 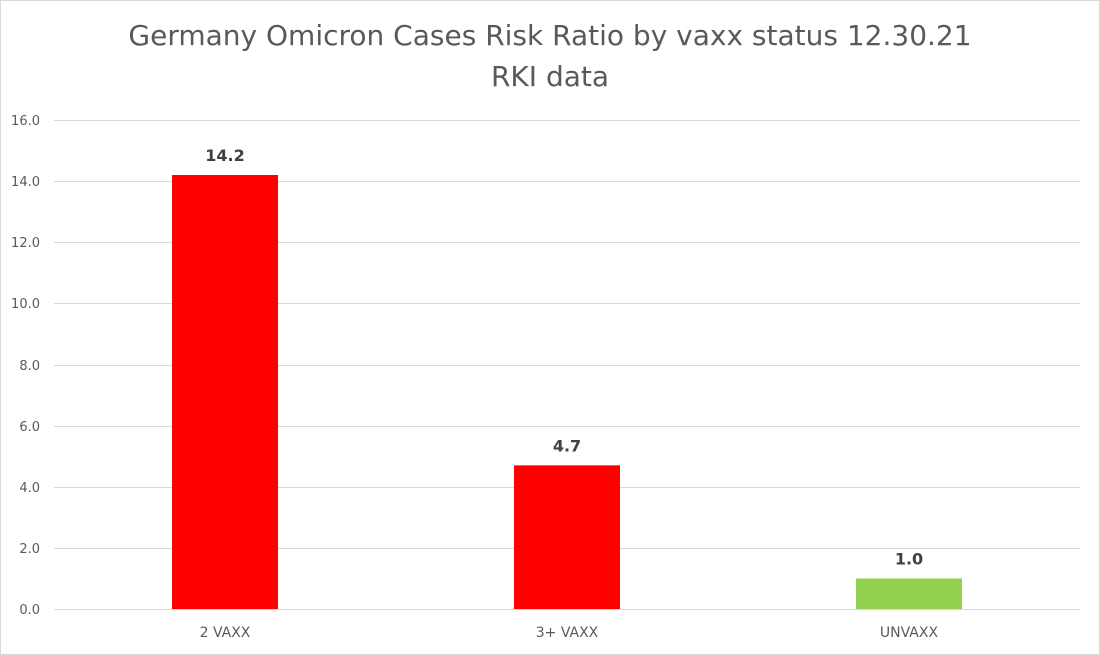 I want to click on bar-unvaxx, so click(x=909, y=593).